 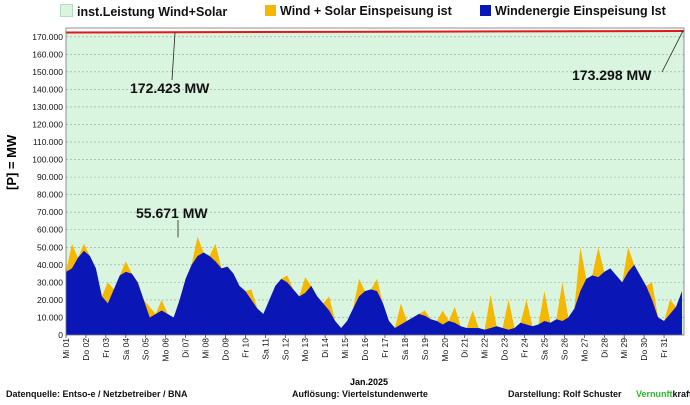 I want to click on x-tick-label: Mo 06, so click(x=166, y=350).